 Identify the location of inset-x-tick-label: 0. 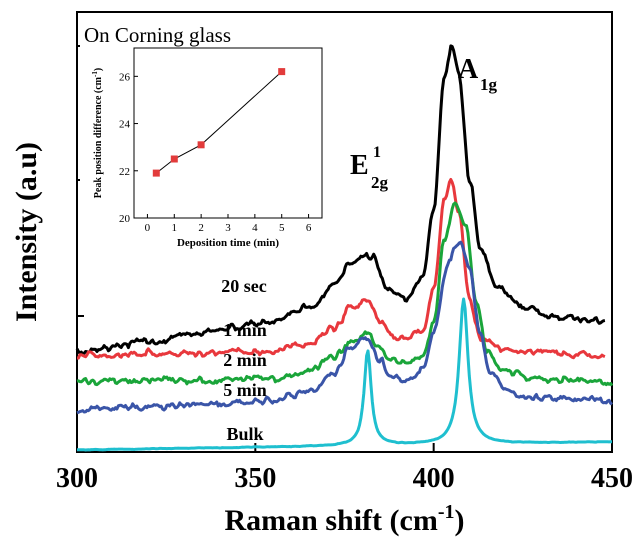
(148, 228).